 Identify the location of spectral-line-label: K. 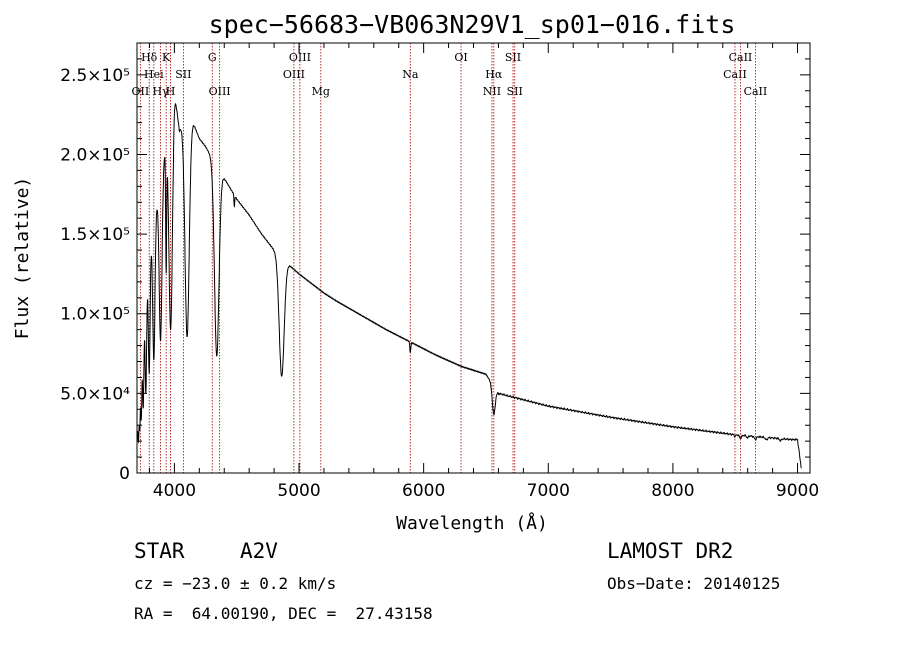
(166, 57).